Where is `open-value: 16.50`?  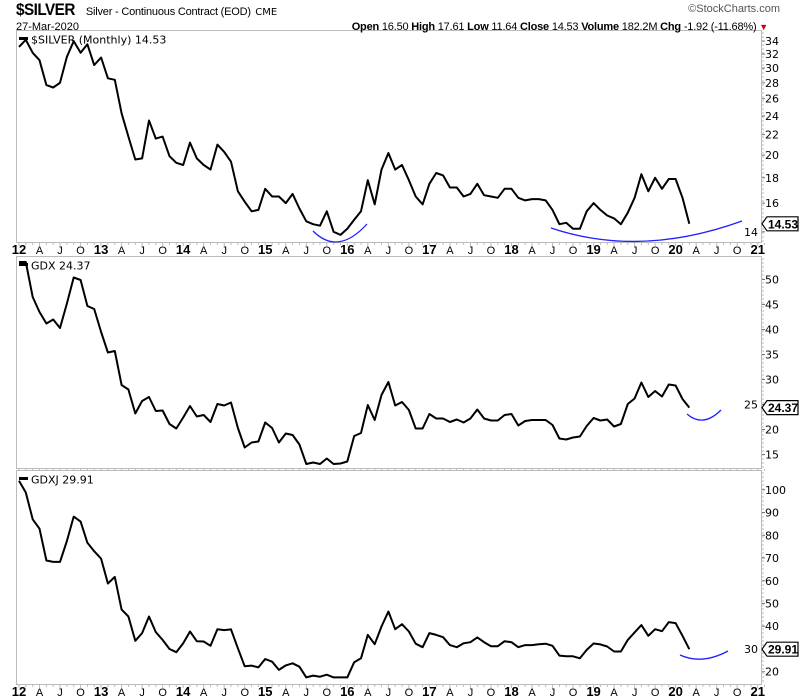 open-value: 16.50 is located at coordinates (395, 26).